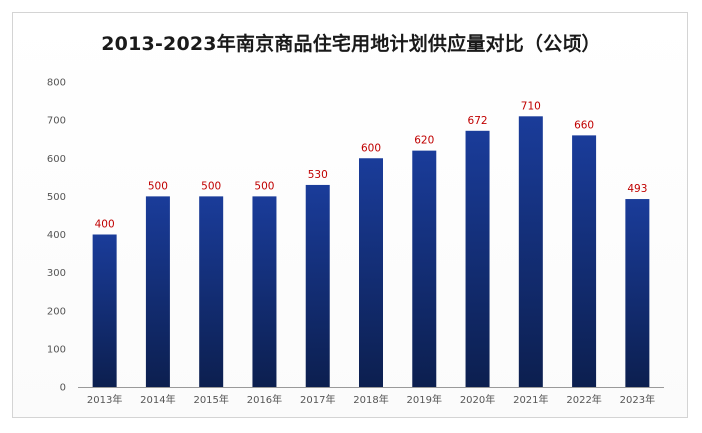 Image resolution: width=702 pixels, height=433 pixels. What do you see at coordinates (63, 388) in the screenshot?
I see `y-tick-label: 0` at bounding box center [63, 388].